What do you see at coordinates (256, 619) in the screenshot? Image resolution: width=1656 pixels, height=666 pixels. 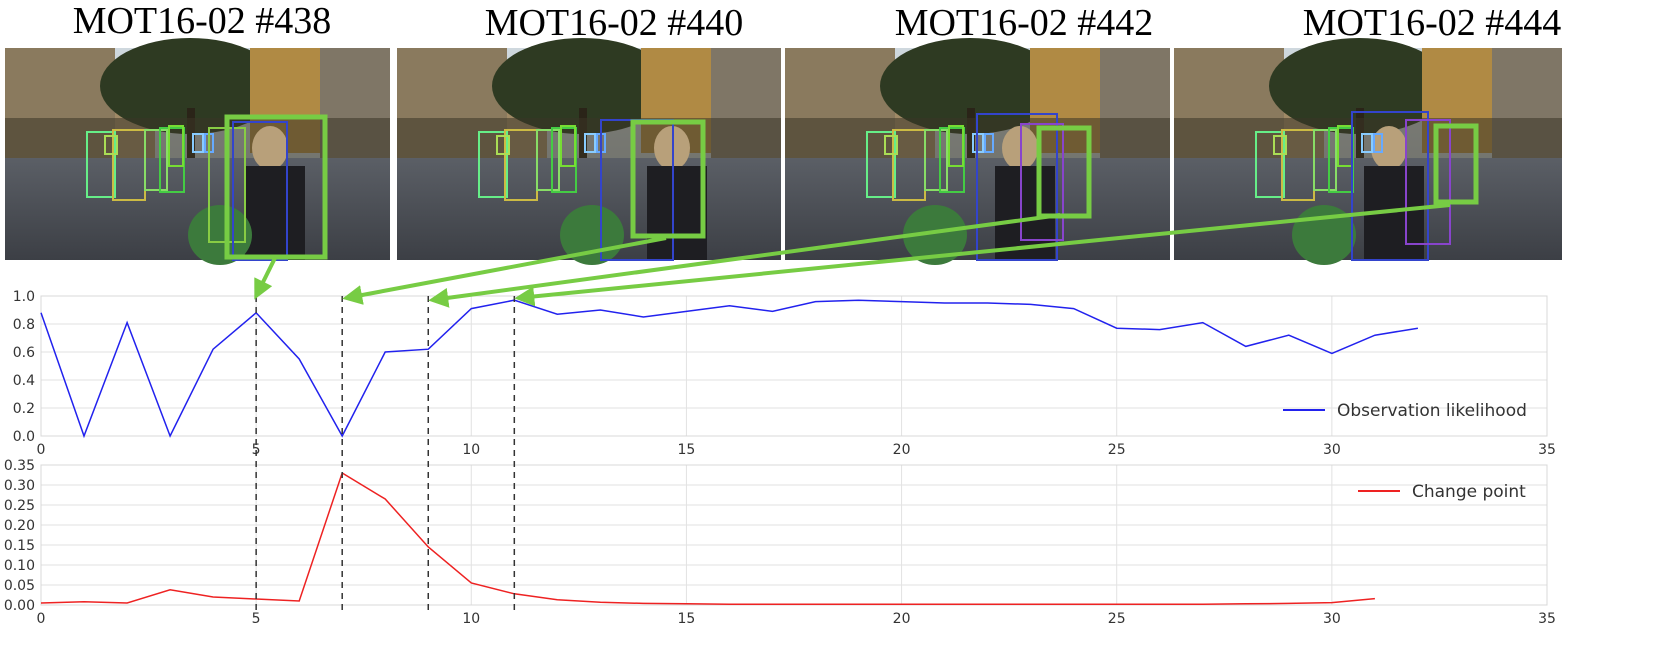 I see `x-tick-label: 5` at bounding box center [256, 619].